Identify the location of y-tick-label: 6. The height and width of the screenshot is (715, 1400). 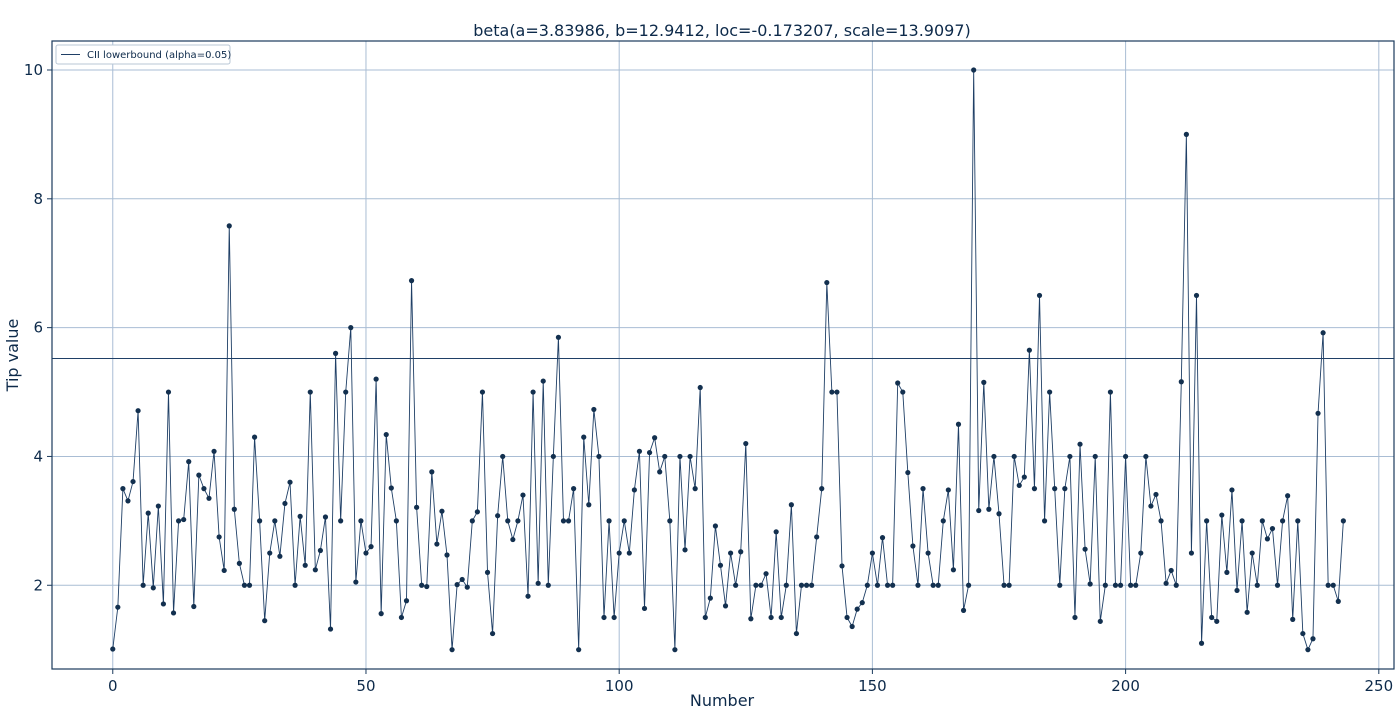
(38, 328).